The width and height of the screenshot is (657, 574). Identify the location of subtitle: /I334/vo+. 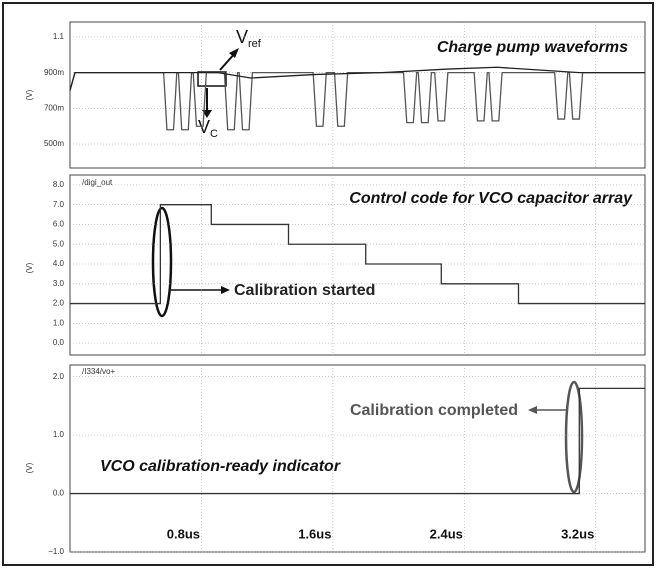
(98, 371).